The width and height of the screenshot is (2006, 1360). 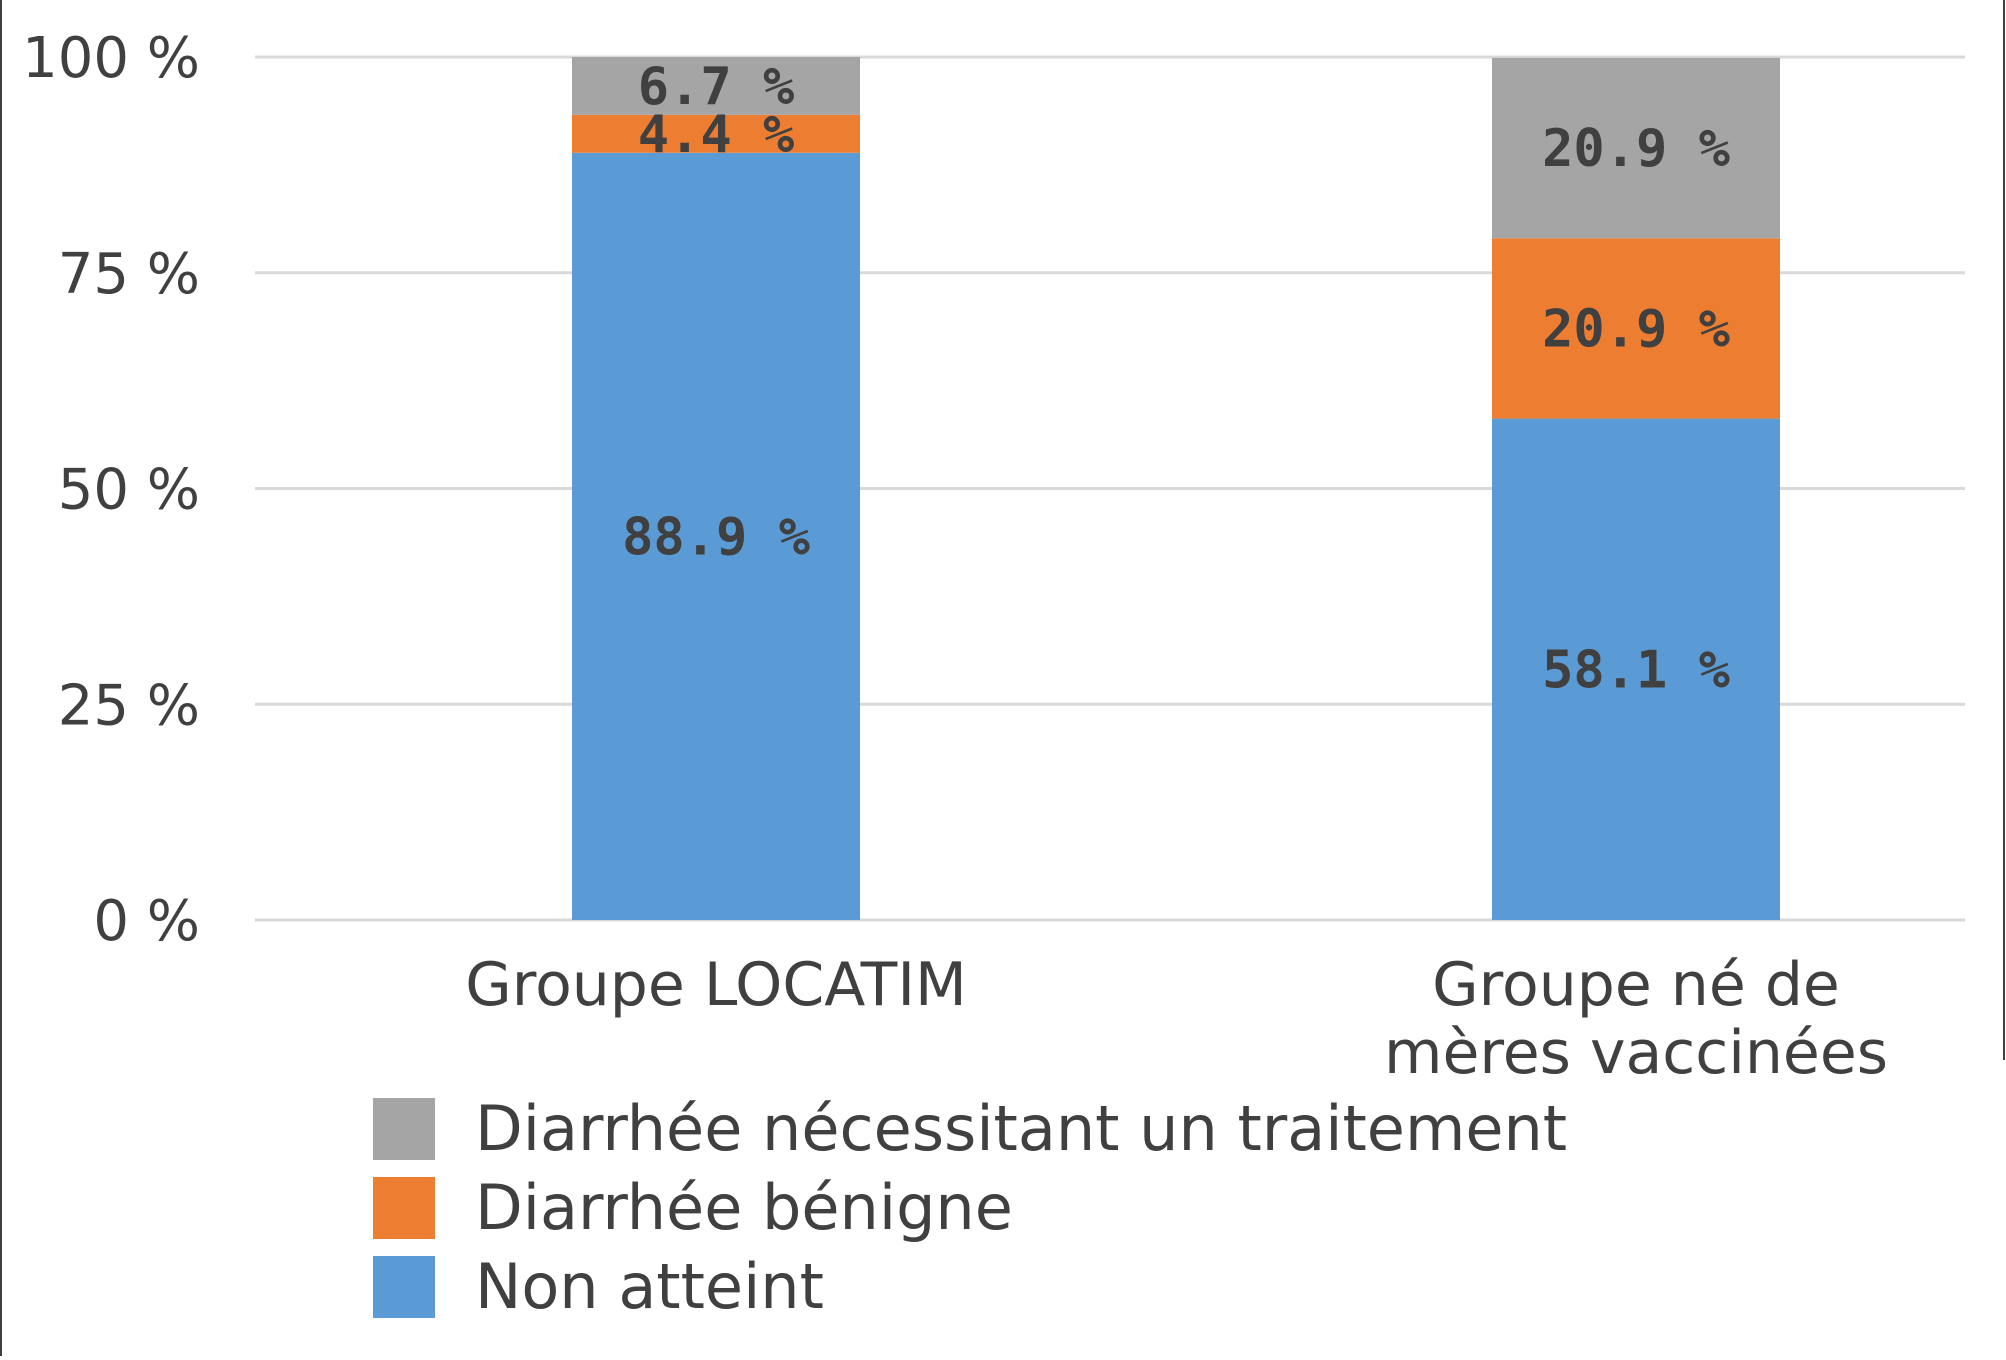 I want to click on y-tick-label: 50 %, so click(x=129, y=490).